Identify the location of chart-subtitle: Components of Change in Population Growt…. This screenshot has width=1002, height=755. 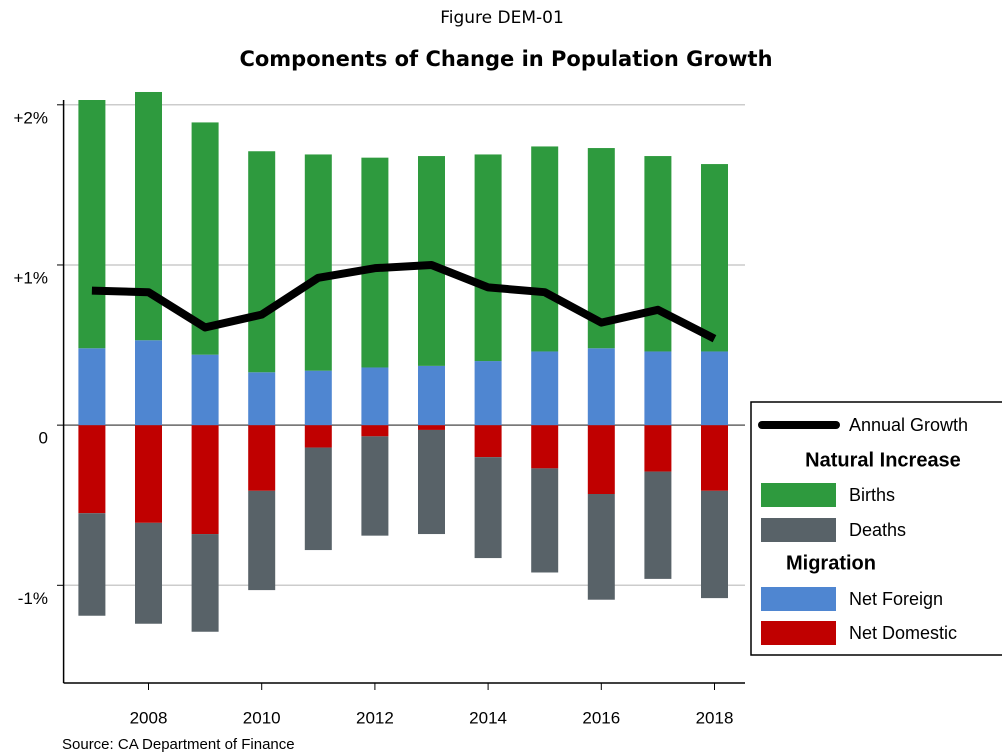
(505, 59).